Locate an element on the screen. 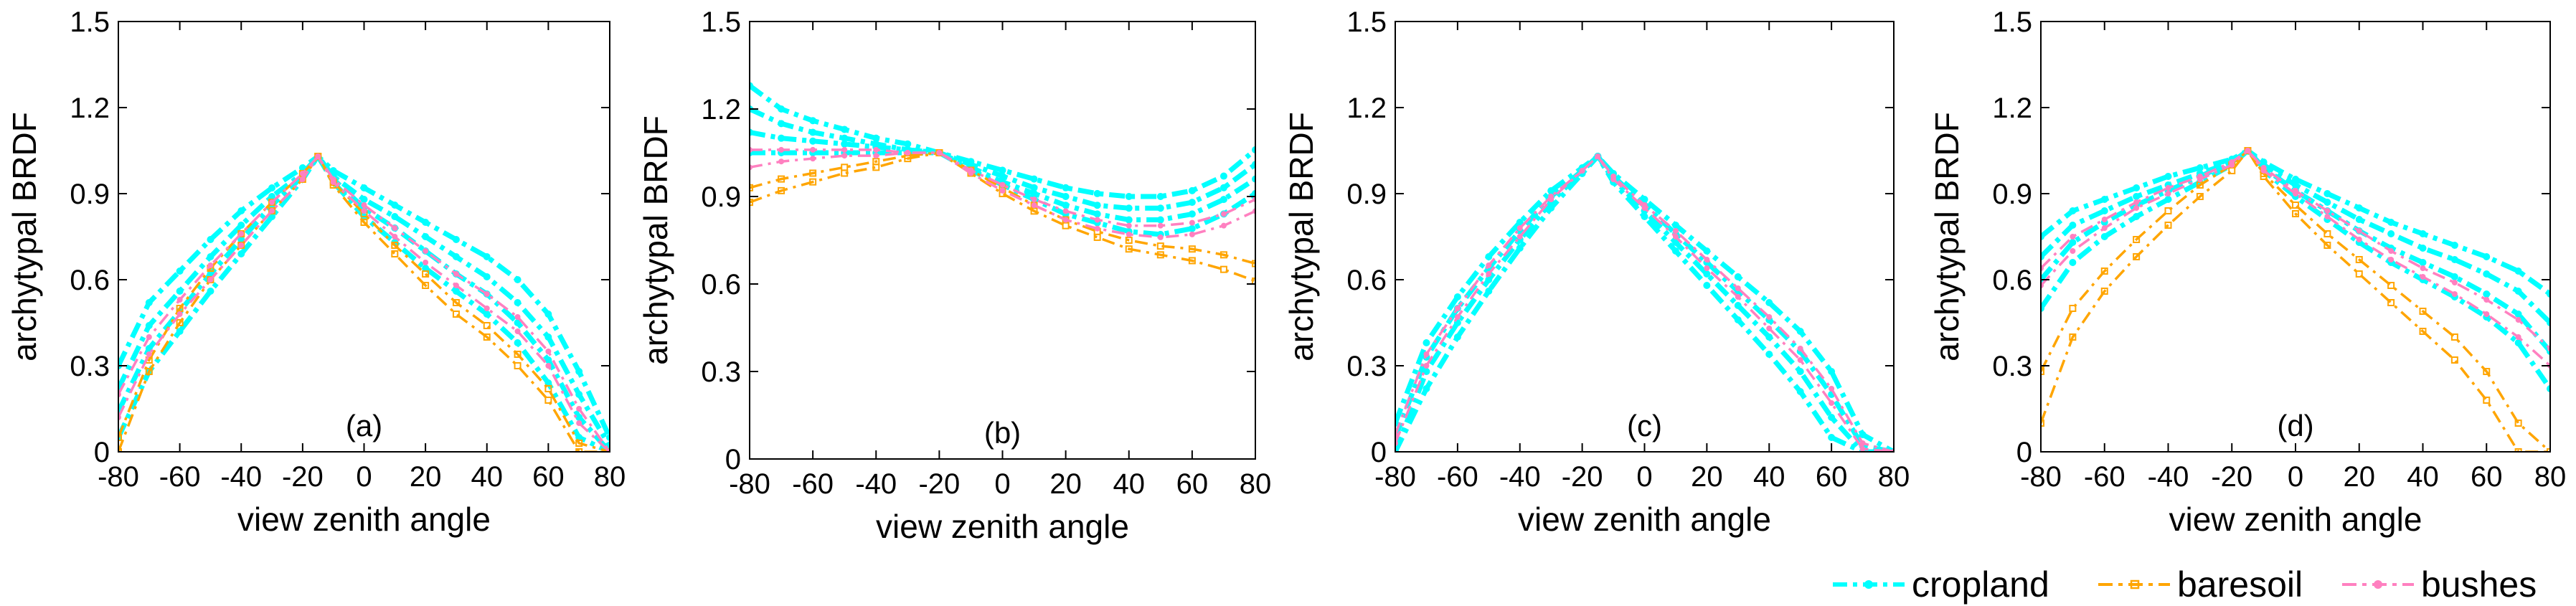 The image size is (2576, 606). y-tick-label: 1.2 is located at coordinates (2012, 108).